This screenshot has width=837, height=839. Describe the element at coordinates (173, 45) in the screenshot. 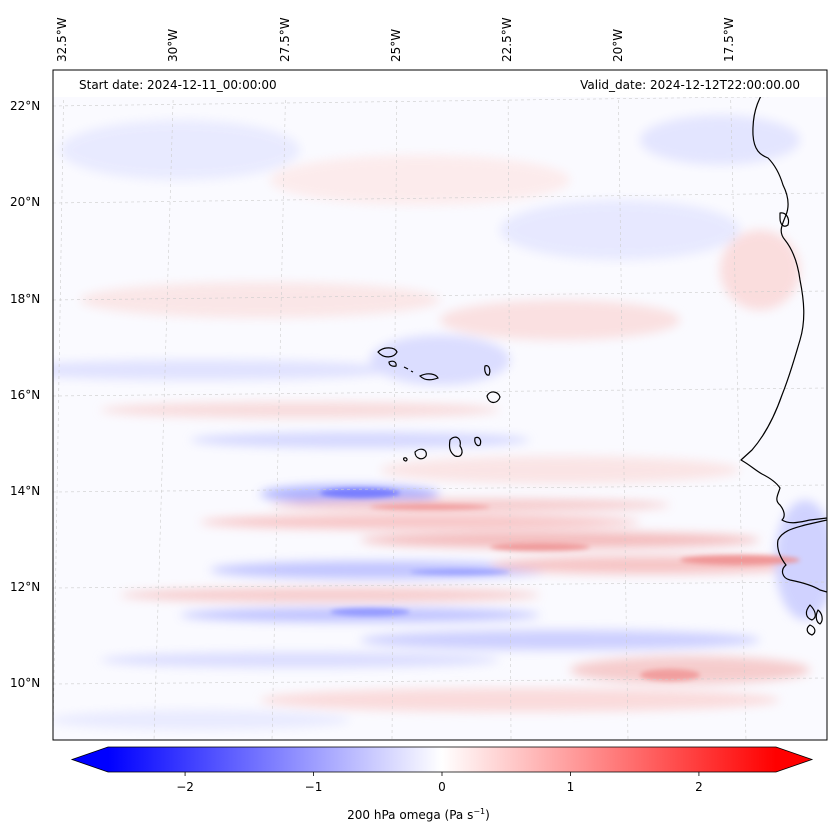

I see `lon-label-30w: 30°W` at that location.